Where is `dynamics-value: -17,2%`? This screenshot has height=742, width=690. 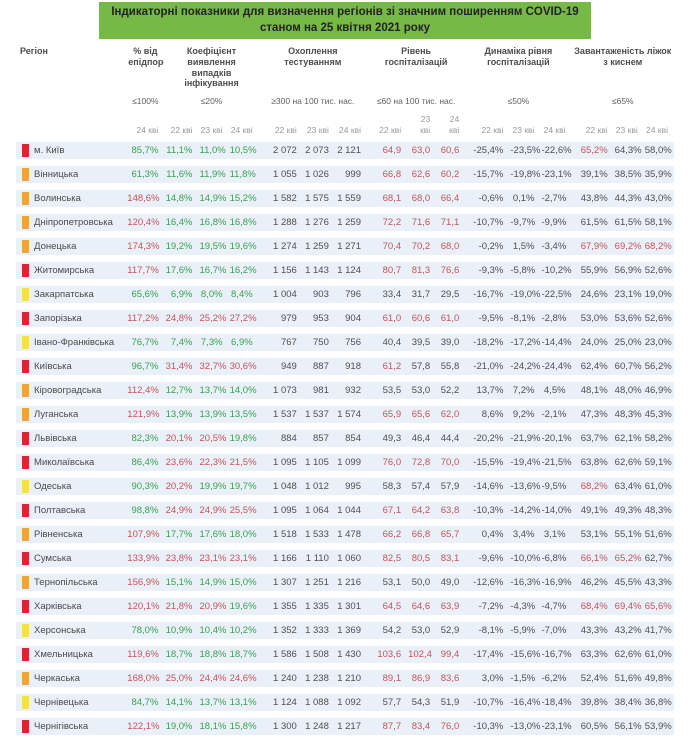 dynamics-value: -17,2% is located at coordinates (525, 342).